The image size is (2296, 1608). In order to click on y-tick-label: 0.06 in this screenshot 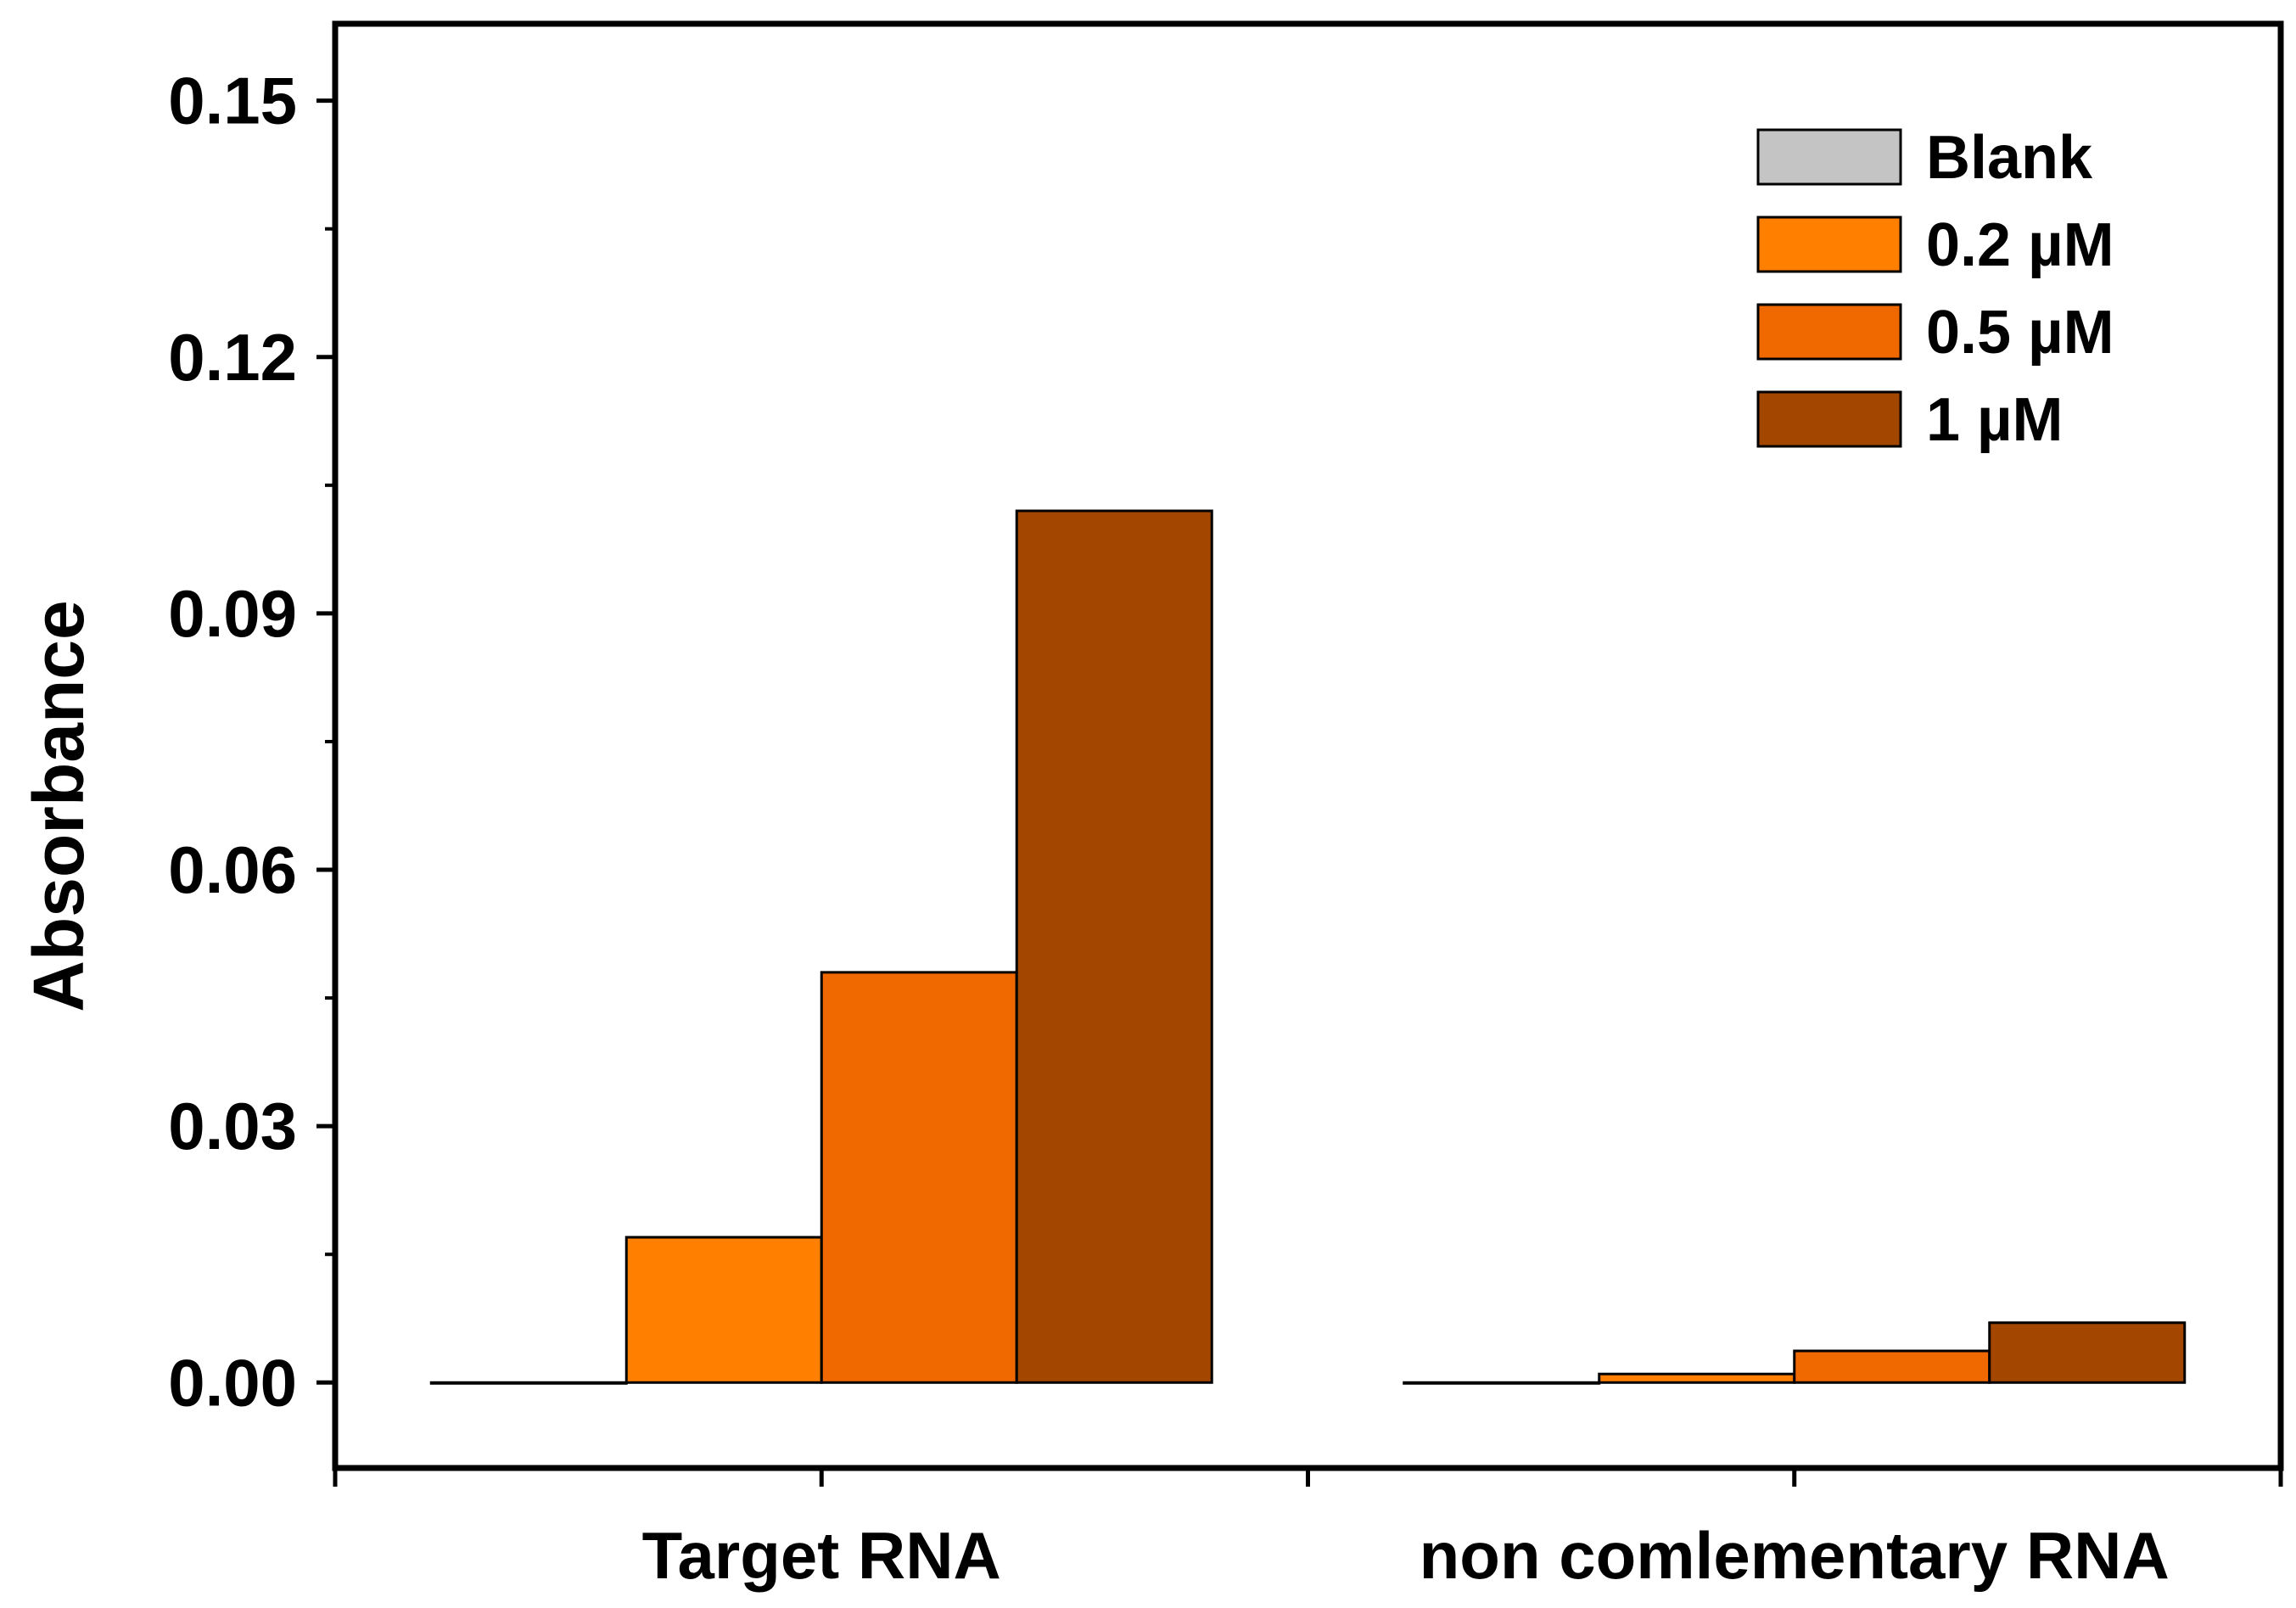, I will do `click(233, 870)`.